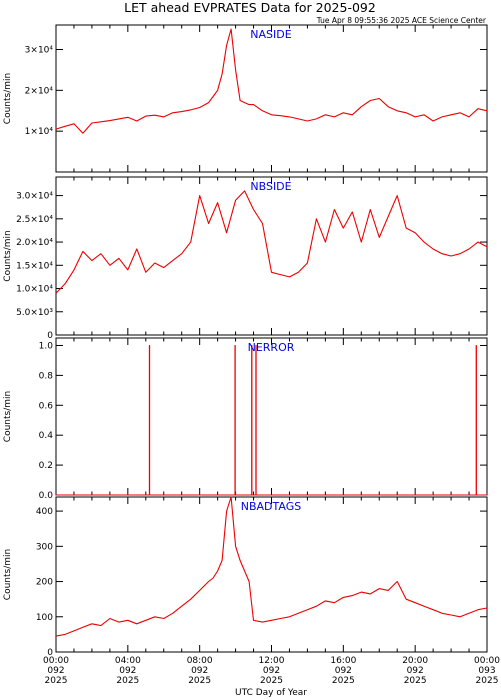  Describe the element at coordinates (46, 346) in the screenshot. I see `y-tick-label: 1.0` at that location.